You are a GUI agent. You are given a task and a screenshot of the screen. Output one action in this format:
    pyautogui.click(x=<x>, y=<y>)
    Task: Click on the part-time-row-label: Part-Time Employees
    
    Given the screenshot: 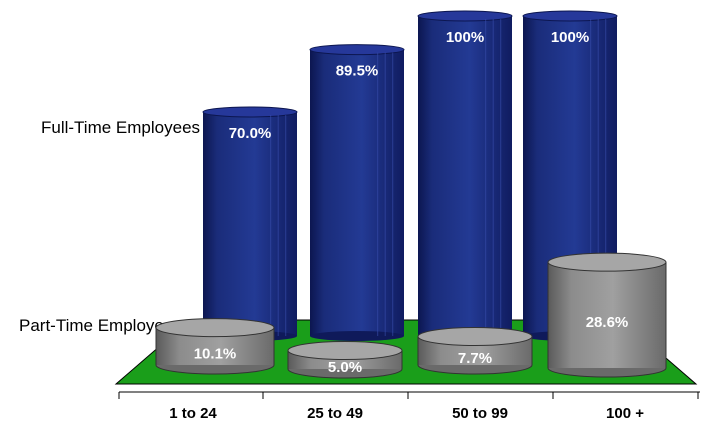 What is the action you would take?
    pyautogui.click(x=100, y=325)
    